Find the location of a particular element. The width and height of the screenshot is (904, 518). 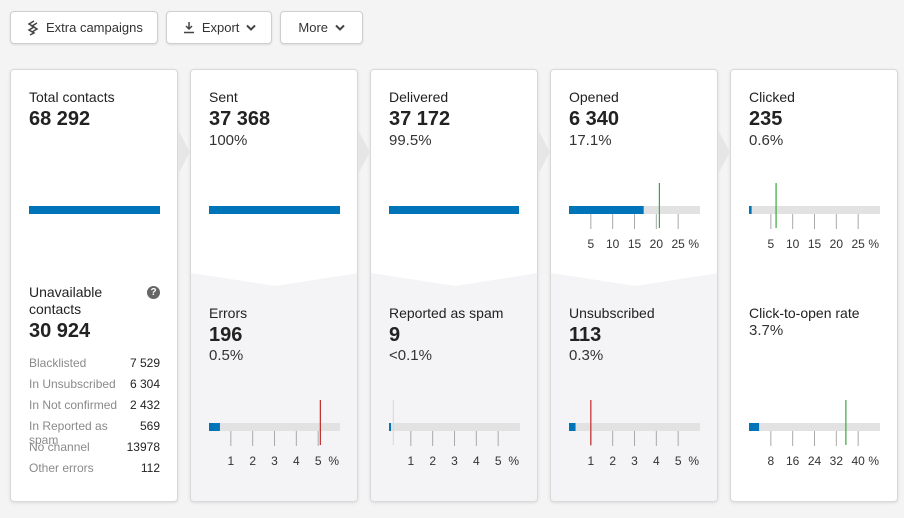

list-item: In Unsubscribed 6 304 is located at coordinates (94, 384).